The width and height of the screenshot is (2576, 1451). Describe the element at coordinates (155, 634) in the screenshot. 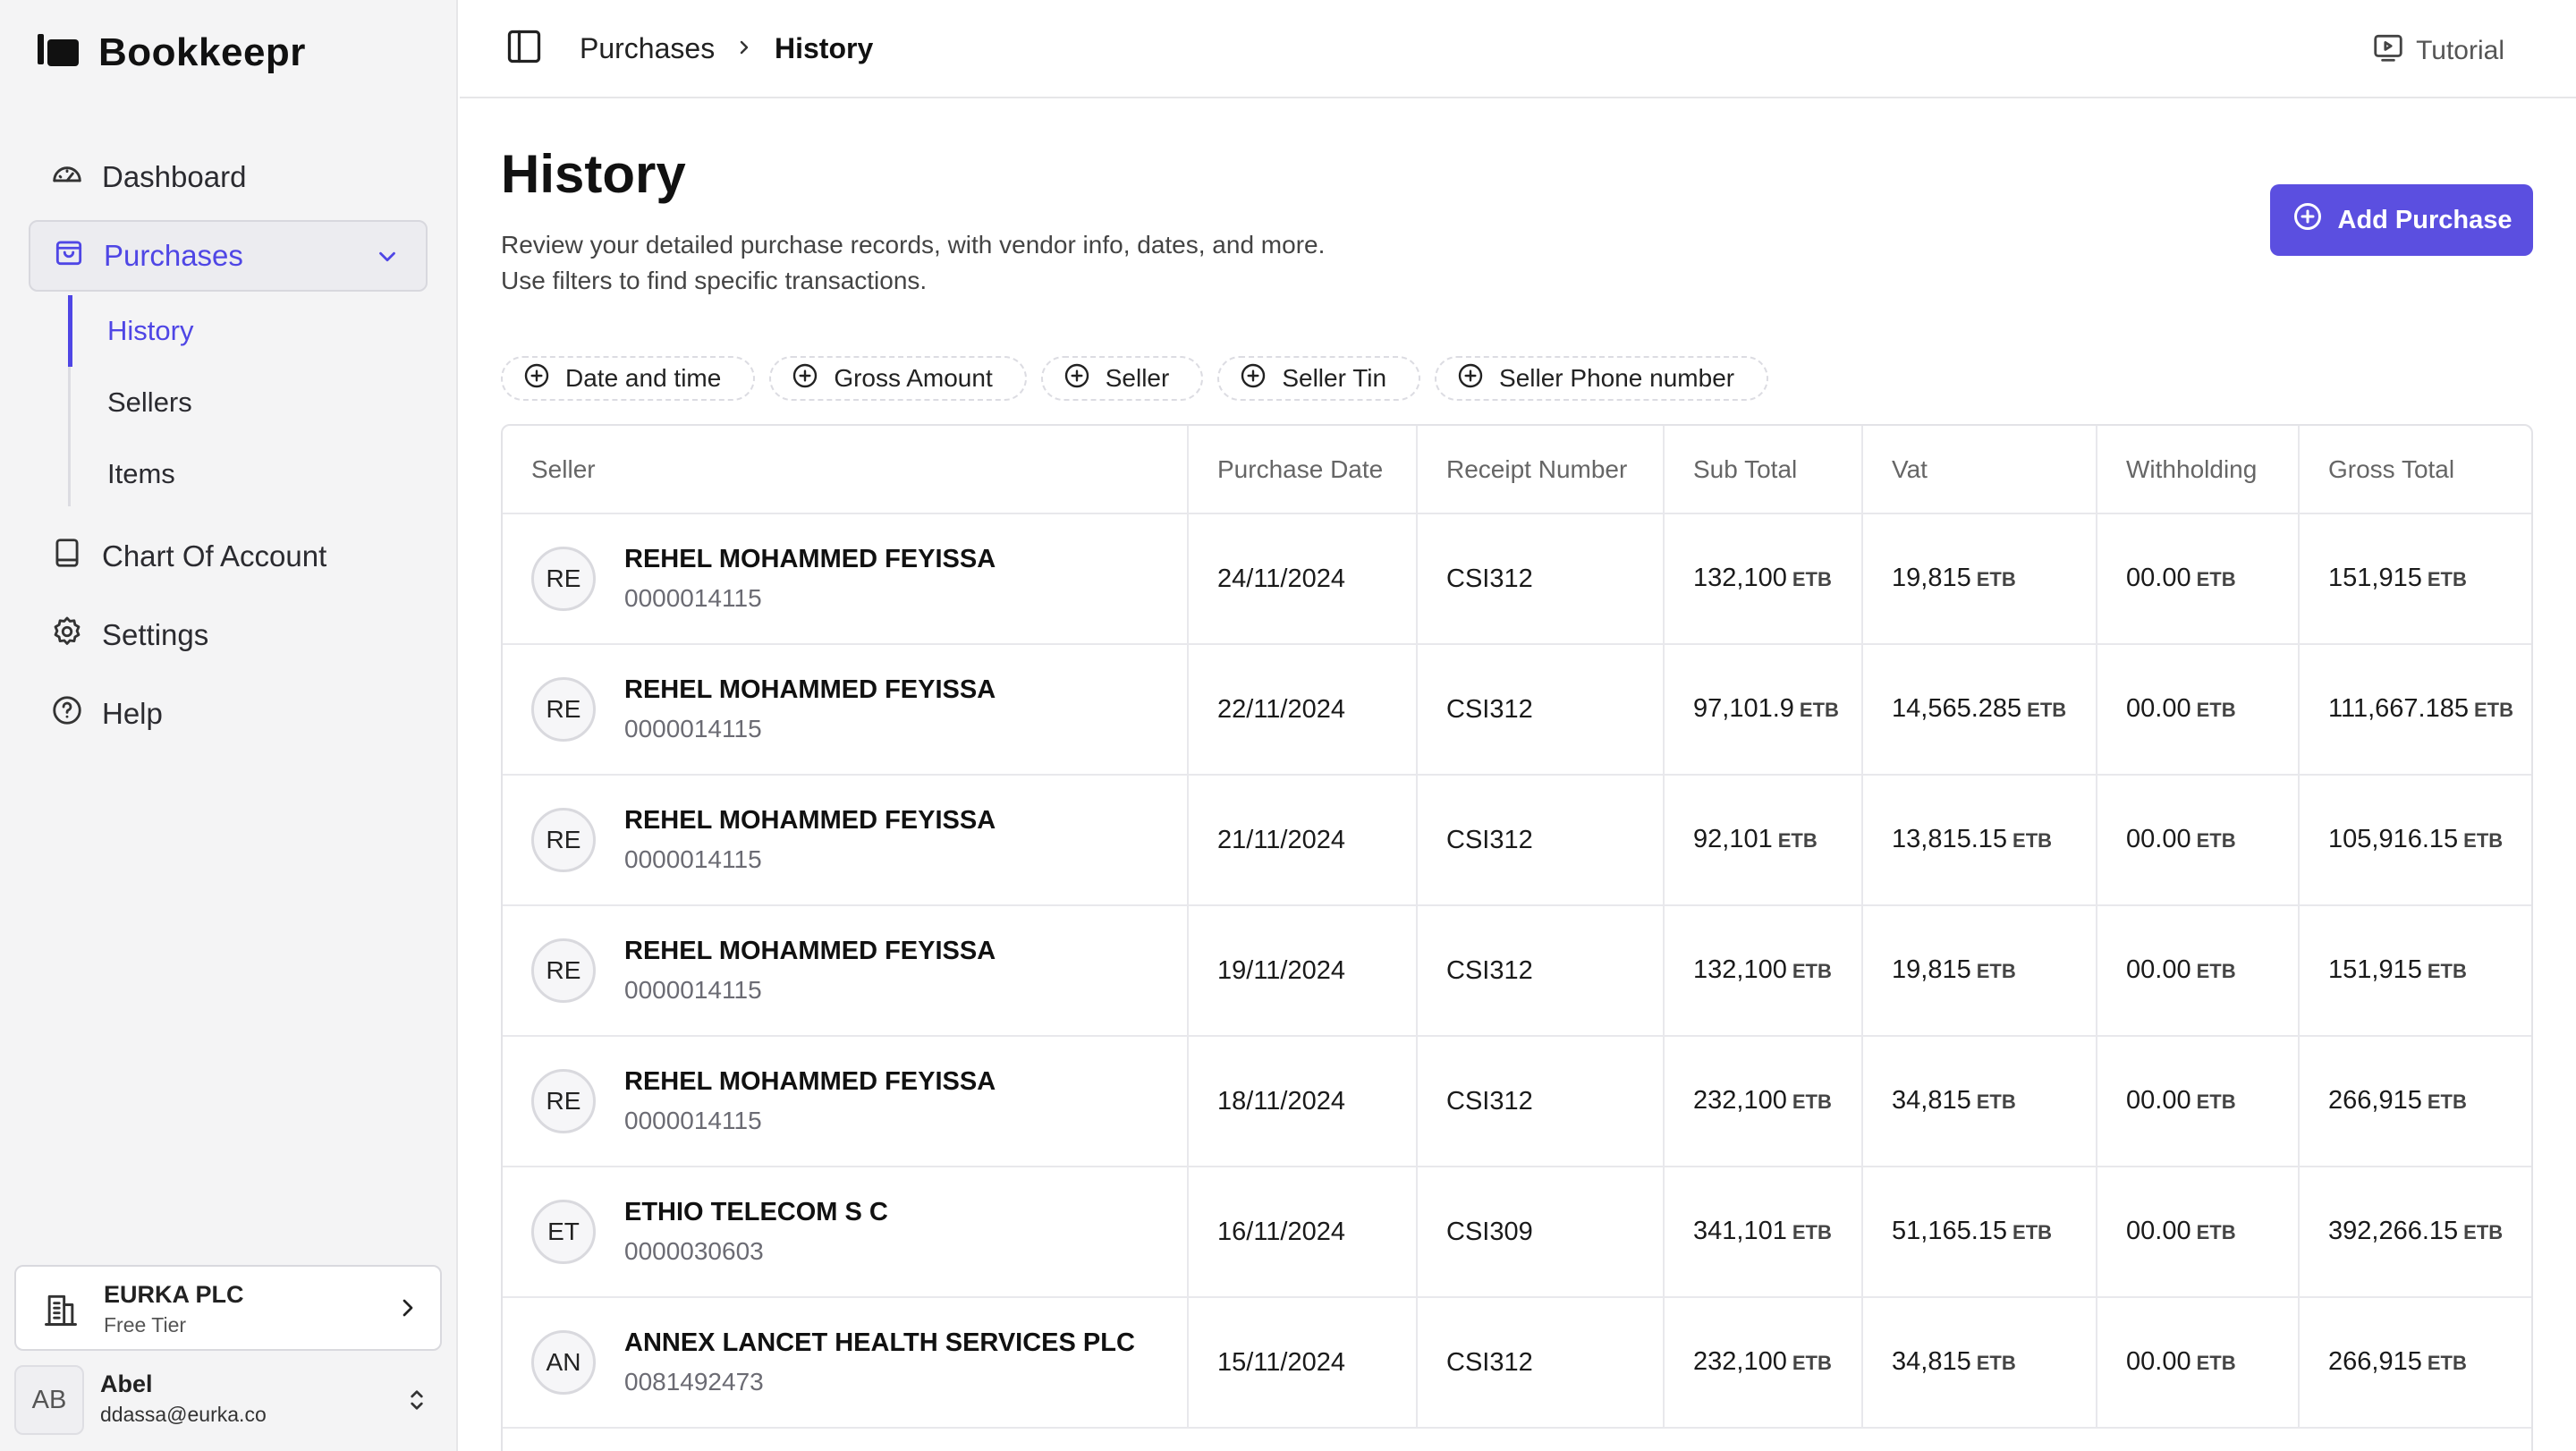

I see `nav-settings-label: Settings` at that location.